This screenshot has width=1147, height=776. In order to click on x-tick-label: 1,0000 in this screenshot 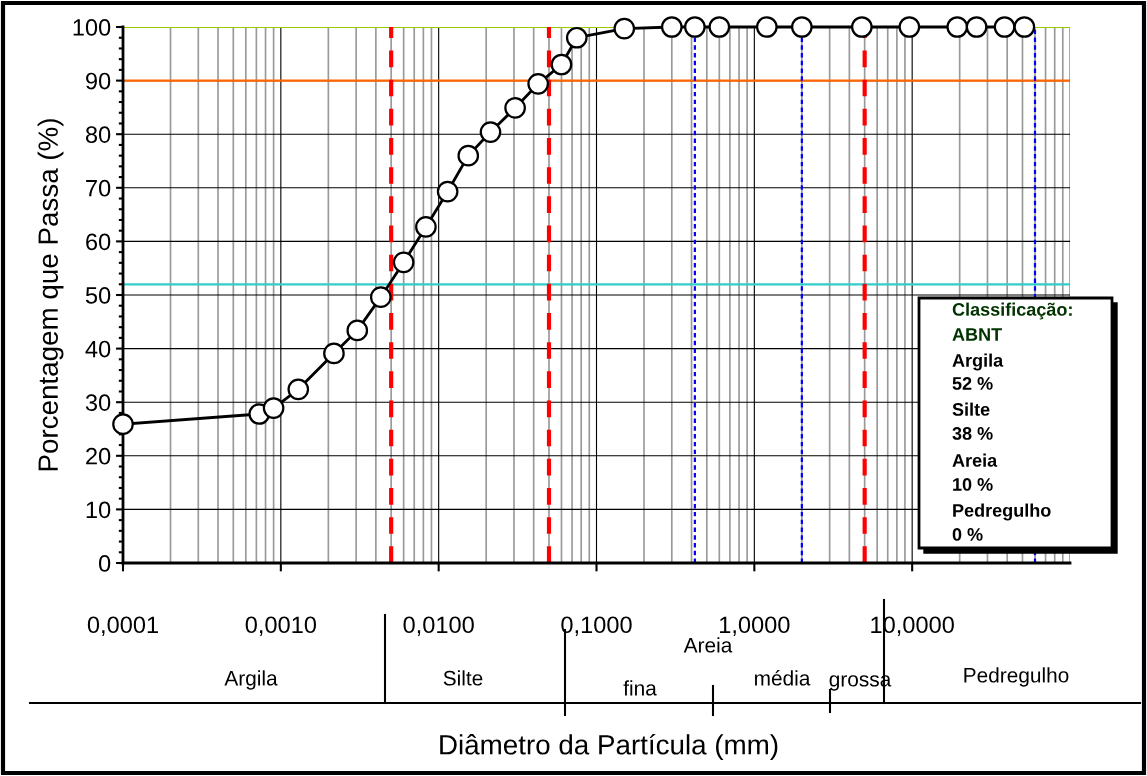, I will do `click(755, 626)`.